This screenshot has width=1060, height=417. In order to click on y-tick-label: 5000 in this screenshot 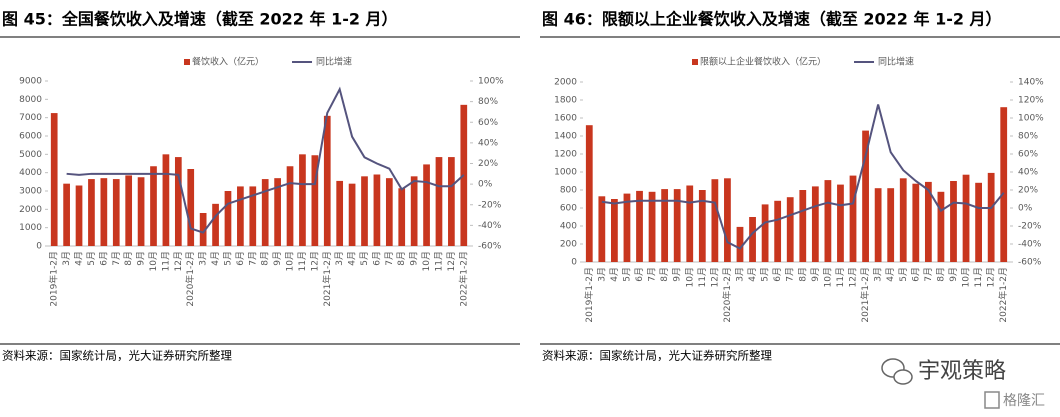, I will do `click(30, 155)`.